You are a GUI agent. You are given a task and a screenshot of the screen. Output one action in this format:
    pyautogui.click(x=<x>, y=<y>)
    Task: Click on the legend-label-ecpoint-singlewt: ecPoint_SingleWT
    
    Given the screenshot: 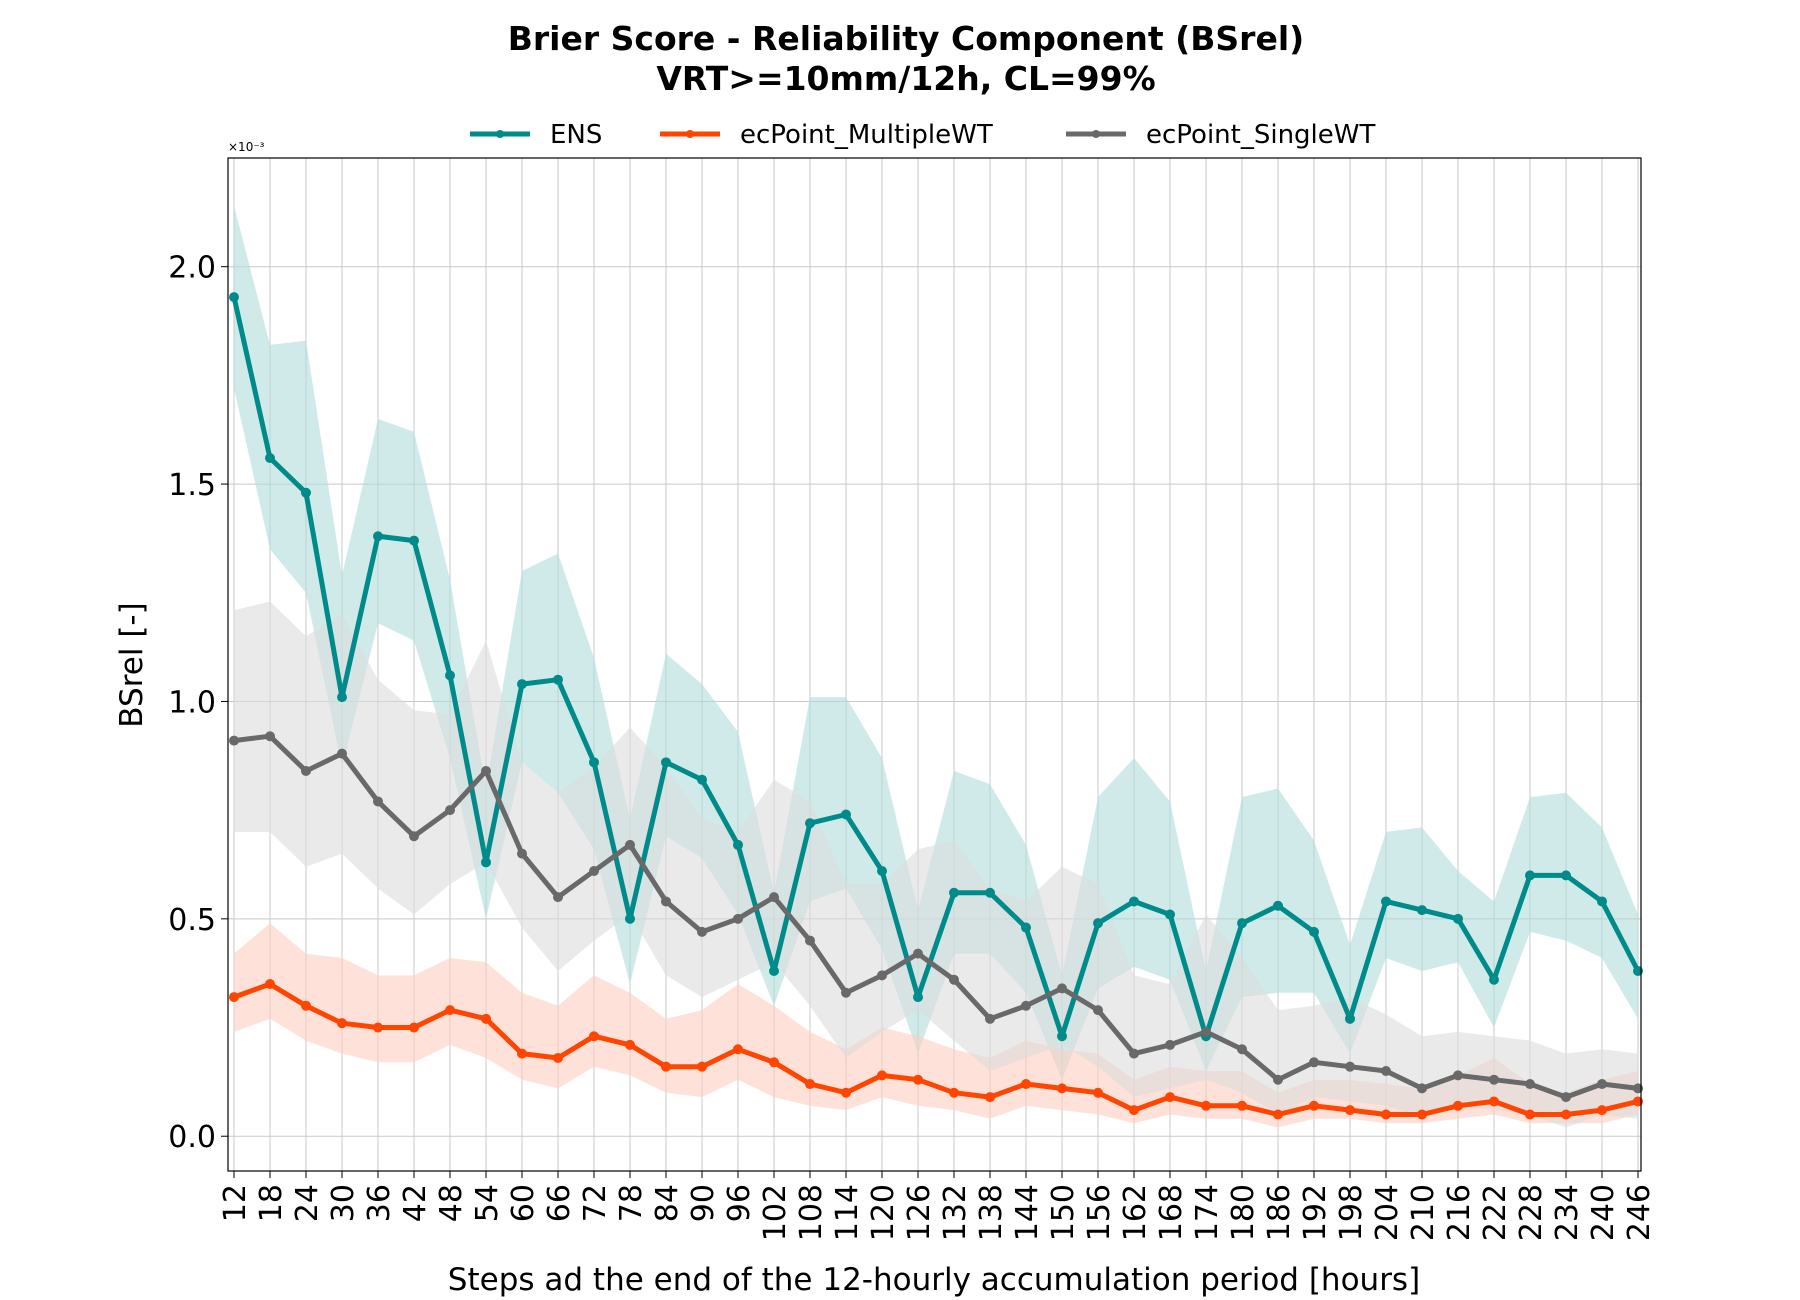 What is the action you would take?
    pyautogui.click(x=1260, y=135)
    